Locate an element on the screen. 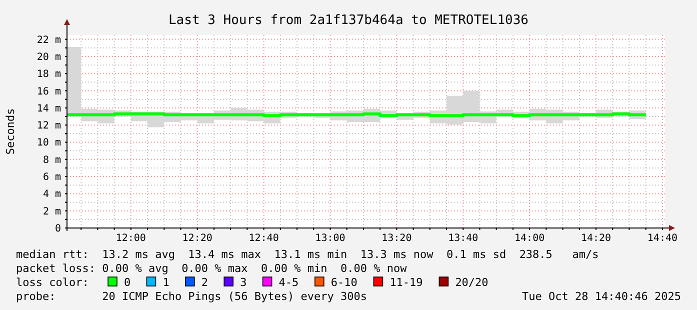 The image size is (697, 310). legend-label: 20/20 is located at coordinates (471, 282).